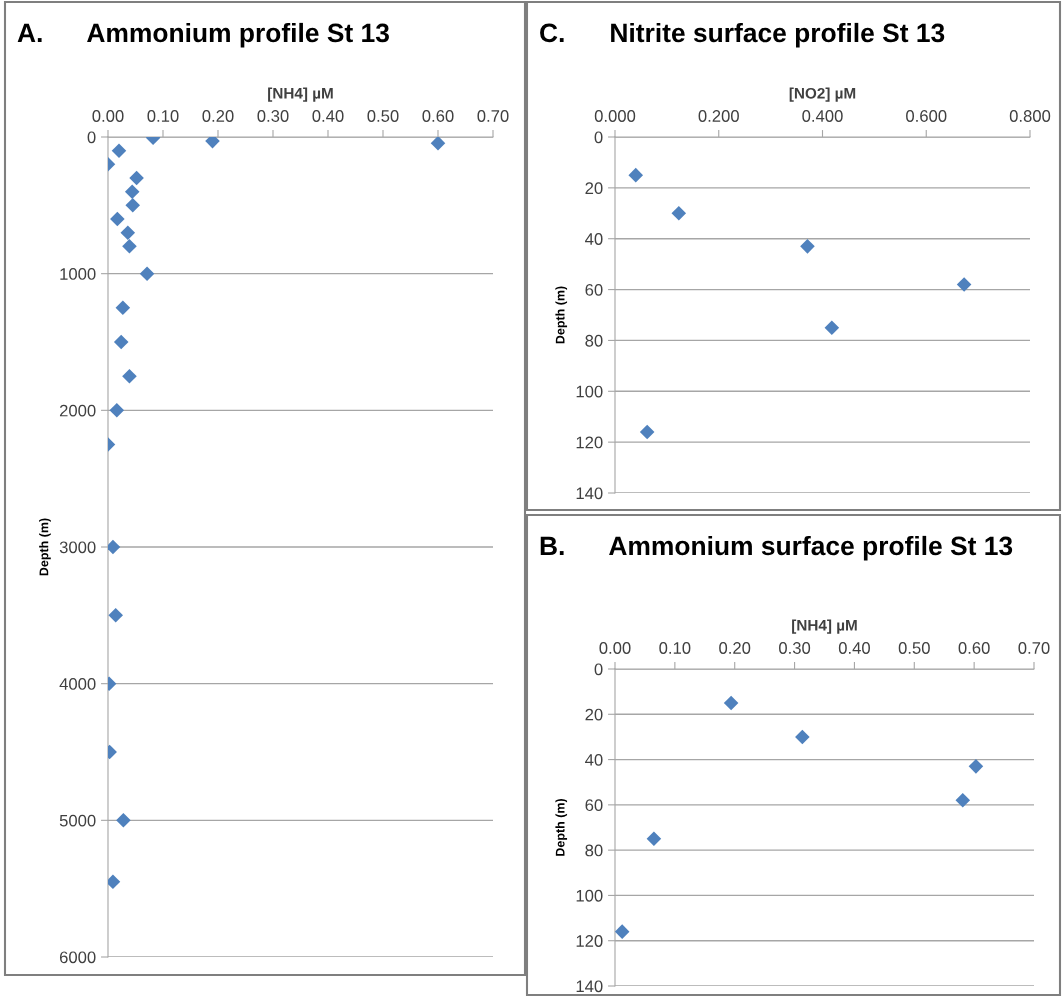 This screenshot has height=997, width=1062. What do you see at coordinates (776, 548) in the screenshot?
I see `chart-title: B. Ammonium surface profile St 13` at bounding box center [776, 548].